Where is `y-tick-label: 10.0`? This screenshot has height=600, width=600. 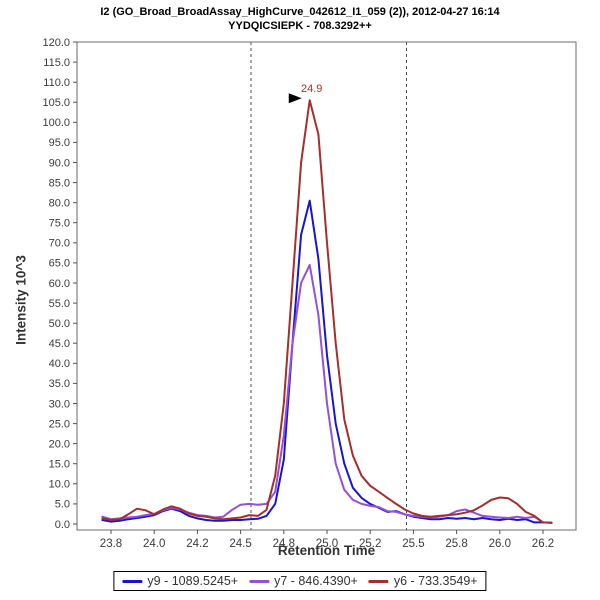 y-tick-label: 10.0 is located at coordinates (59, 485).